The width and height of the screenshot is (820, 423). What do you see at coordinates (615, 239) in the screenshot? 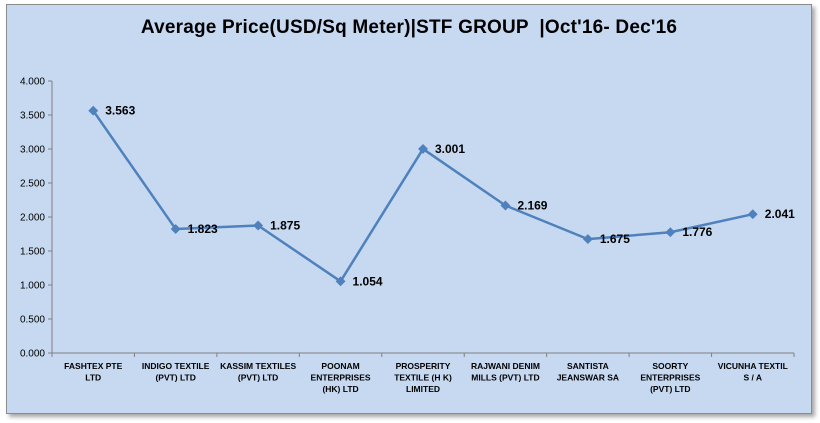
I see `data-label: 1.675` at bounding box center [615, 239].